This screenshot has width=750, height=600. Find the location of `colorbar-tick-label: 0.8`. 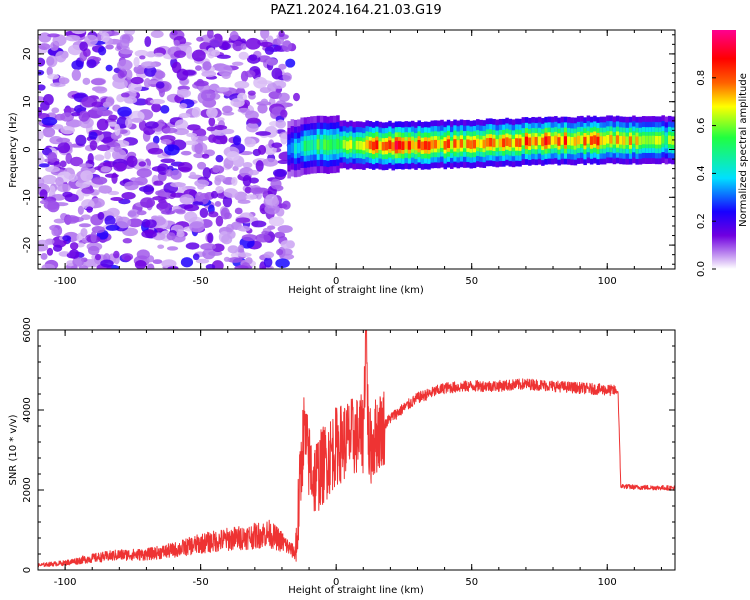

colorbar-tick-label: 0.8 is located at coordinates (701, 78).